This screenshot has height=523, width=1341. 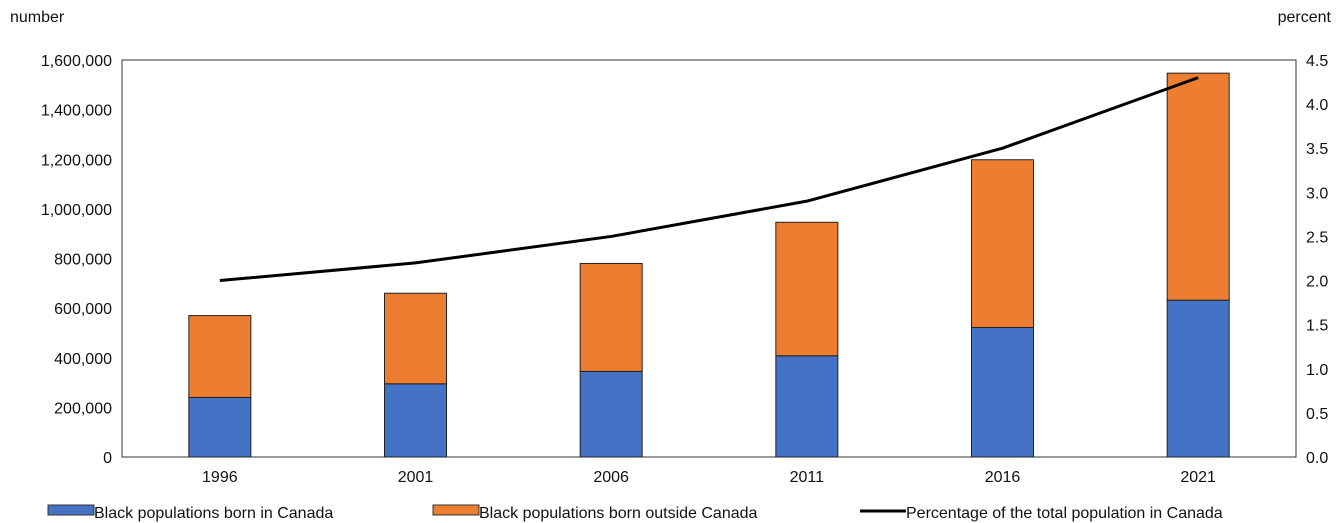 I want to click on x-tick-label: 2016, so click(x=1003, y=477).